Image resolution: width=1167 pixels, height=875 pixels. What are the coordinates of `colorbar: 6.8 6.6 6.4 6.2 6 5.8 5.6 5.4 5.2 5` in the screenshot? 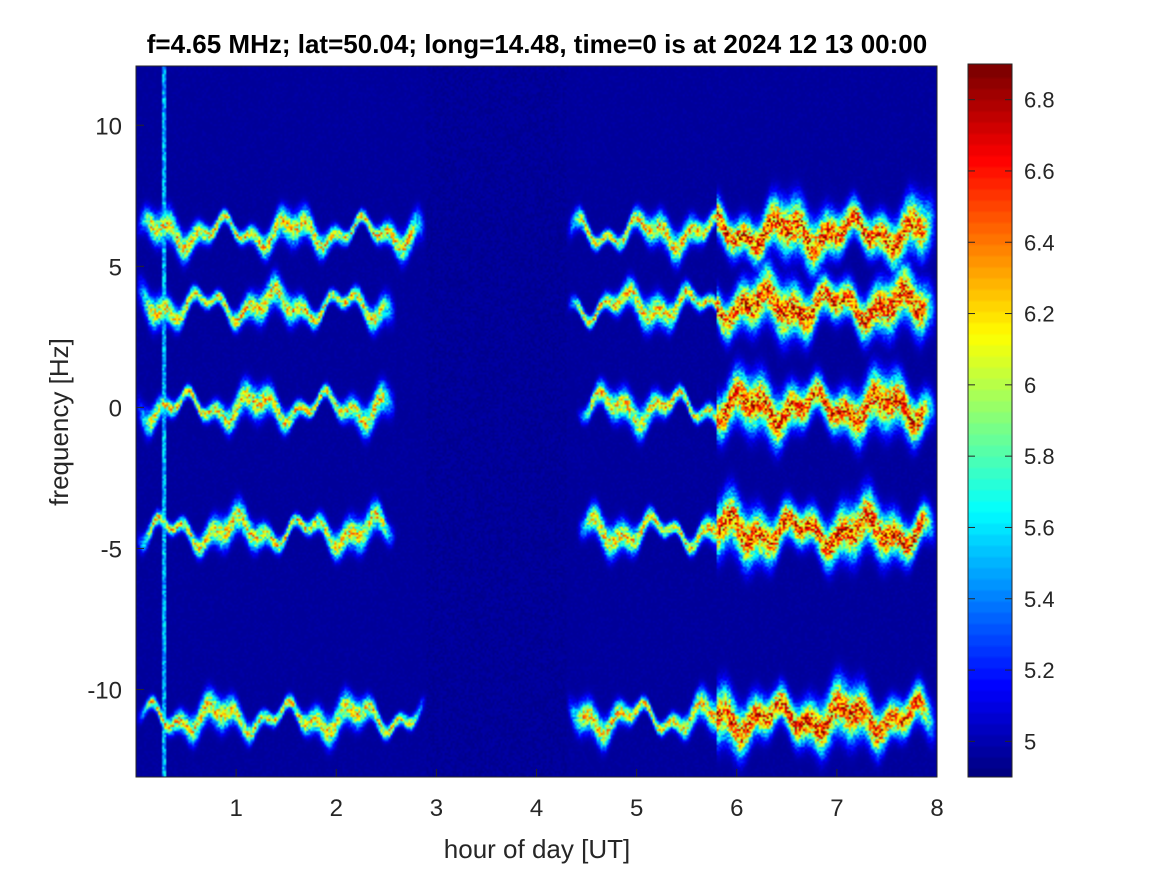 It's located at (1011, 420).